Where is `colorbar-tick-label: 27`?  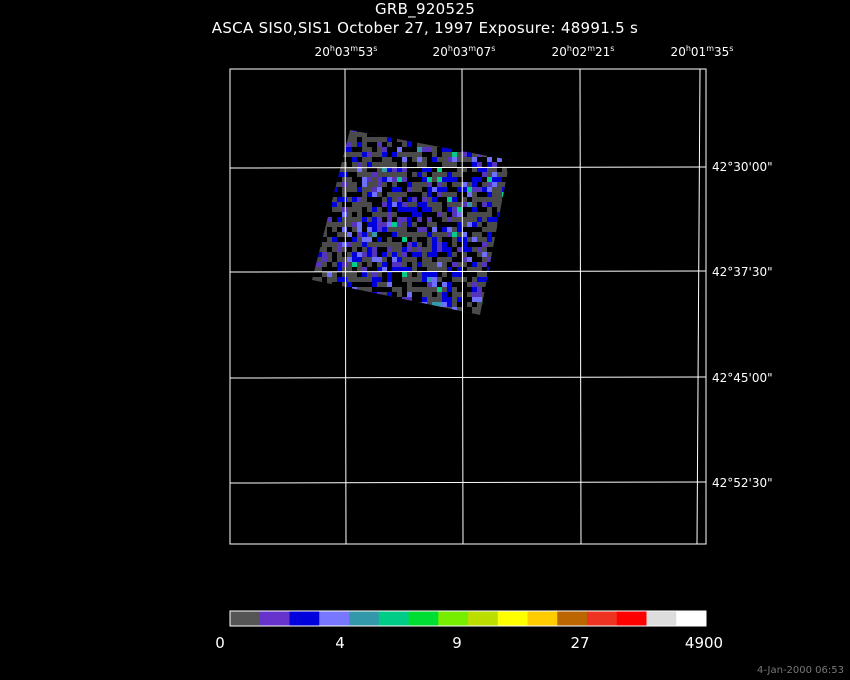 colorbar-tick-label: 27 is located at coordinates (580, 643).